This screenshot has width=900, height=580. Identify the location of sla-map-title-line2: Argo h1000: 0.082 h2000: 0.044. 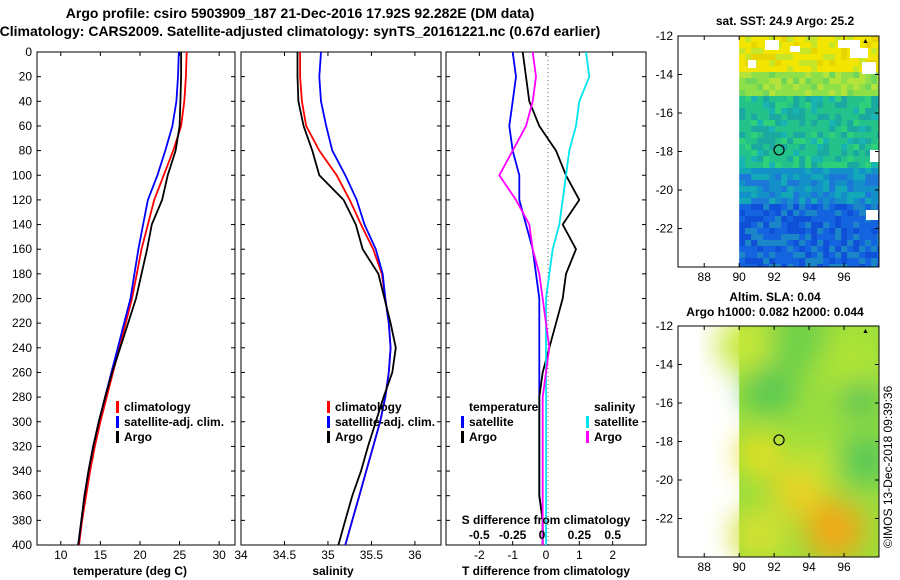
(775, 312).